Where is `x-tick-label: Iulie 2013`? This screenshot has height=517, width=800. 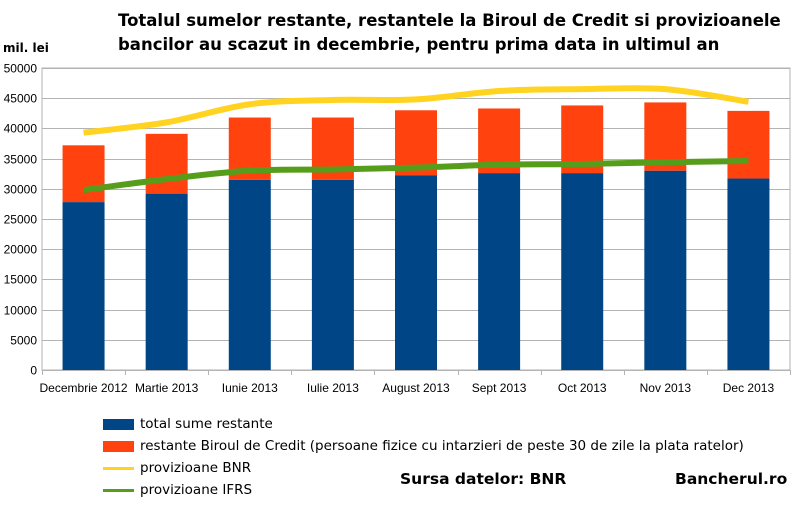 x-tick-label: Iulie 2013 is located at coordinates (333, 388).